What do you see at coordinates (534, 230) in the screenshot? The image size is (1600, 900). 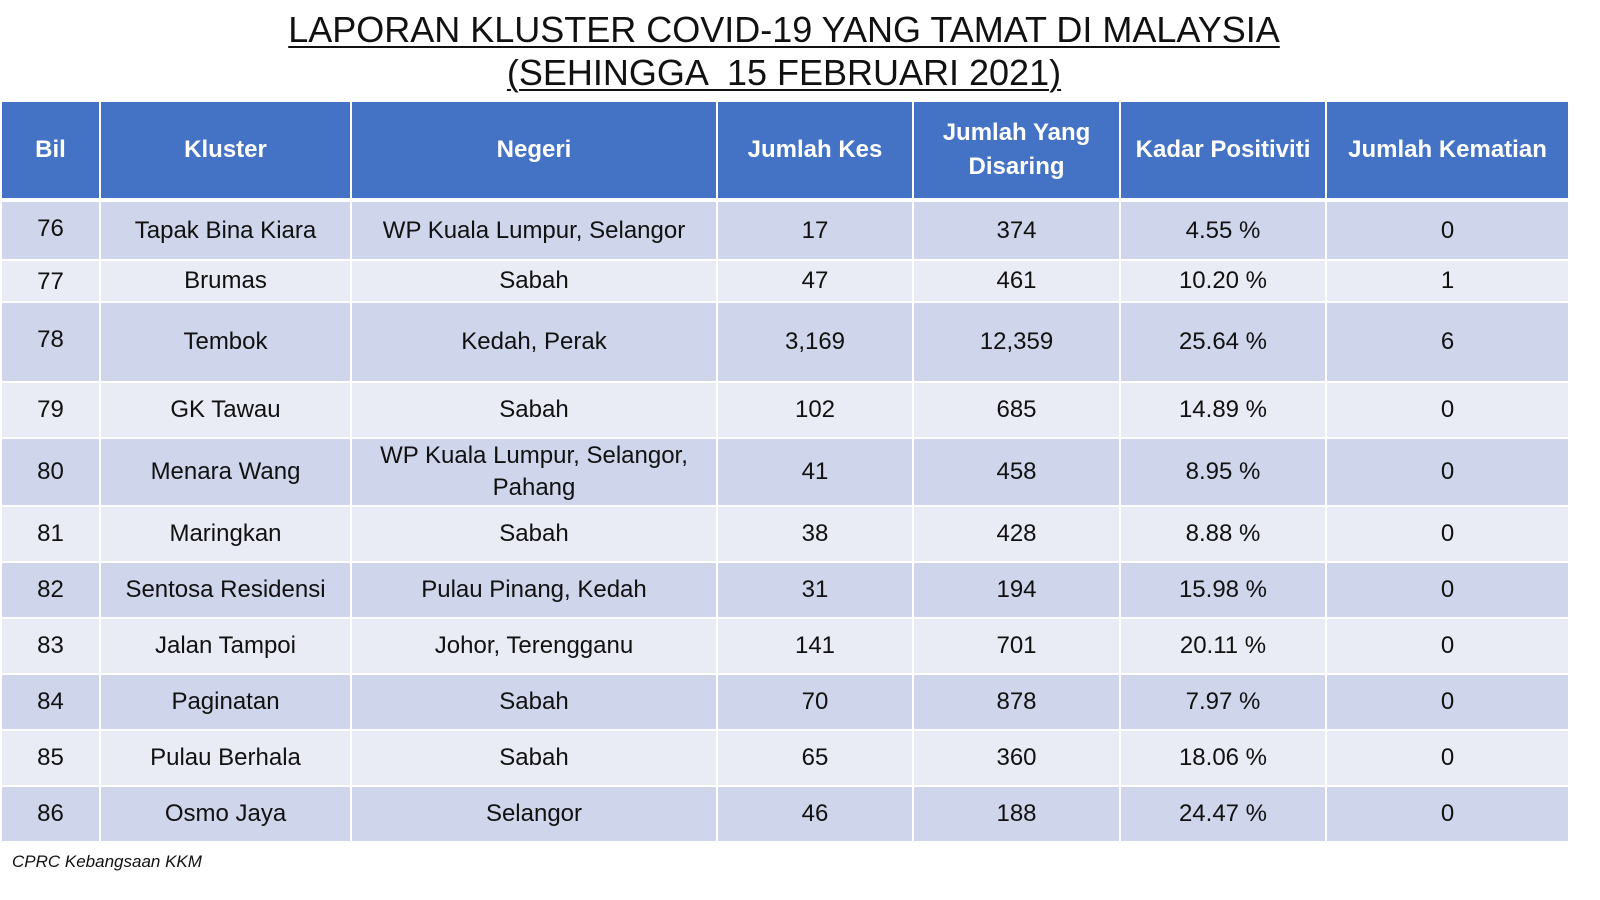 I see `cell-negeri: WP Kuala Lumpur, Selangor` at bounding box center [534, 230].